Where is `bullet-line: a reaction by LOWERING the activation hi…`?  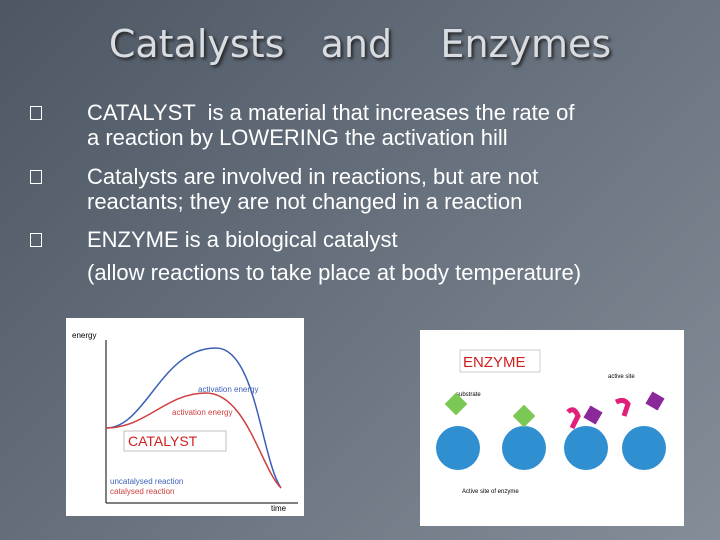 bullet-line: a reaction by LOWERING the activation hi… is located at coordinates (297, 137).